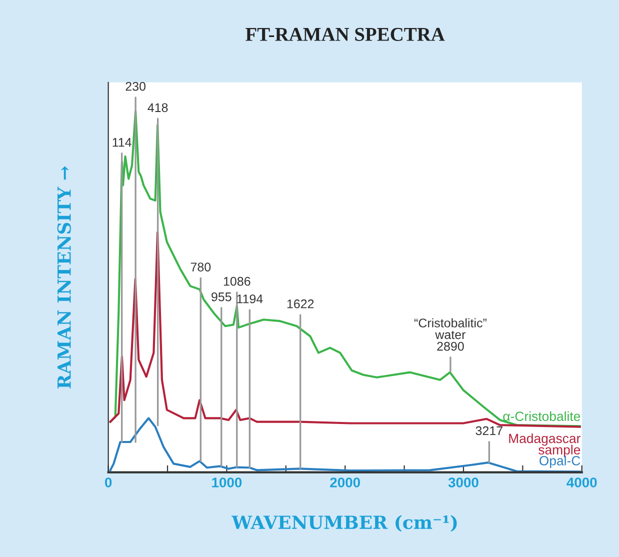 The height and width of the screenshot is (557, 619). I want to click on x-tick-label: 0, so click(108, 483).